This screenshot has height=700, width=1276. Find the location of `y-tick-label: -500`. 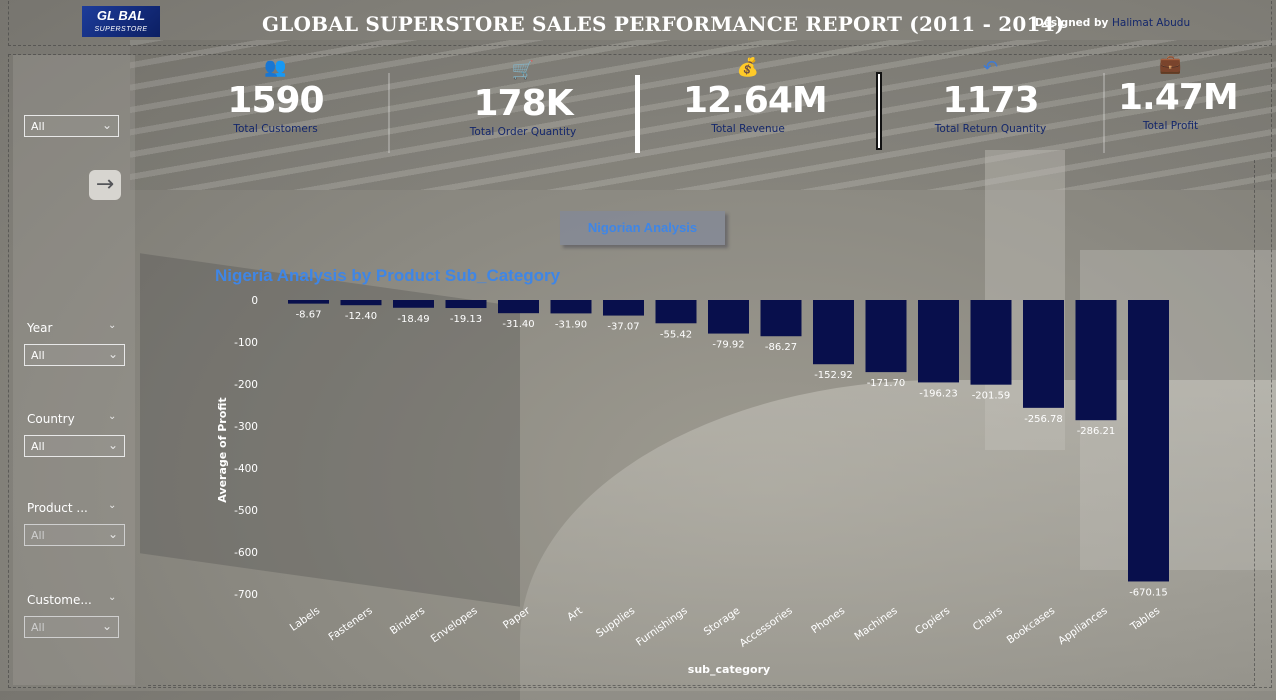

y-tick-label: -500 is located at coordinates (246, 511).